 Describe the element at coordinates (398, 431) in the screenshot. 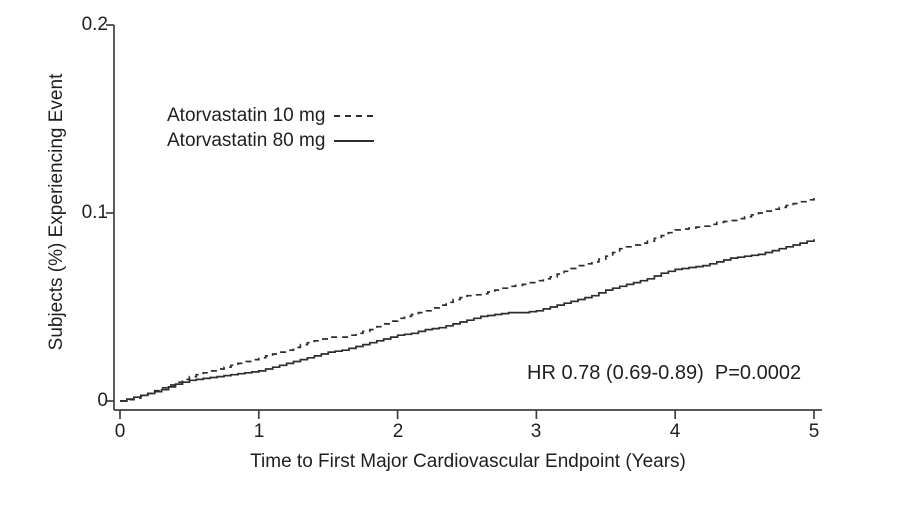

I see `x-tick-label-2: 2` at that location.